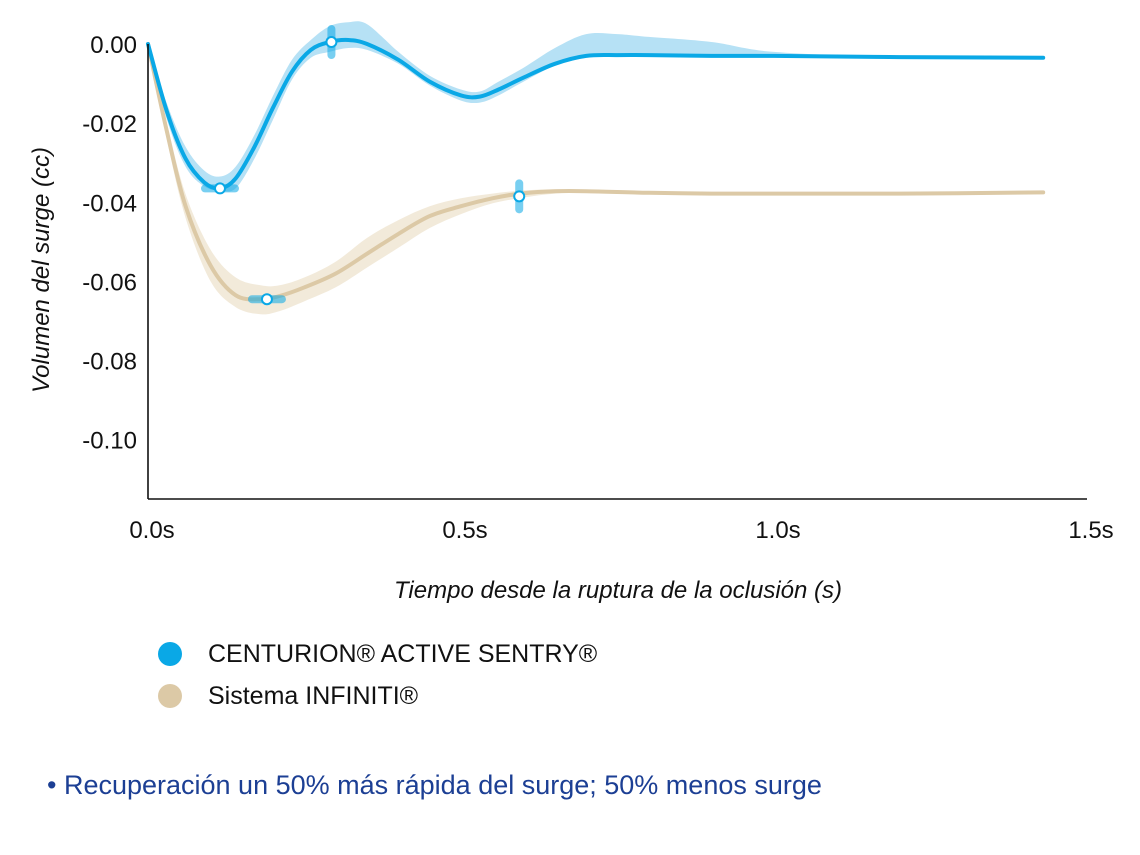  Describe the element at coordinates (109, 124) in the screenshot. I see `y-tick-label: -0.02` at that location.